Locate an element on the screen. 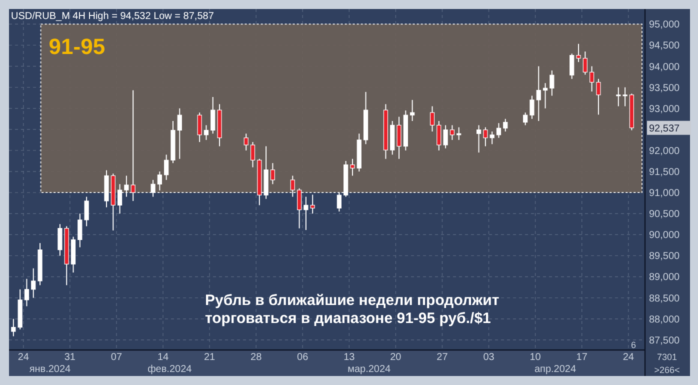  x-tick-label: 10 is located at coordinates (536, 357).